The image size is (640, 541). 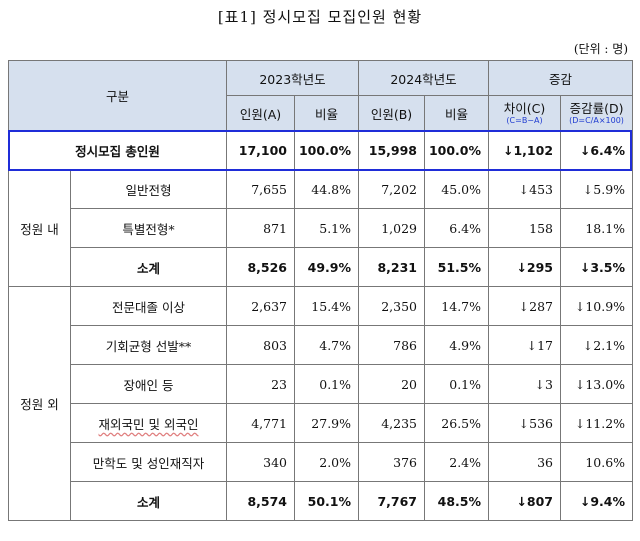 I want to click on cell: 18.1%, so click(x=597, y=228).